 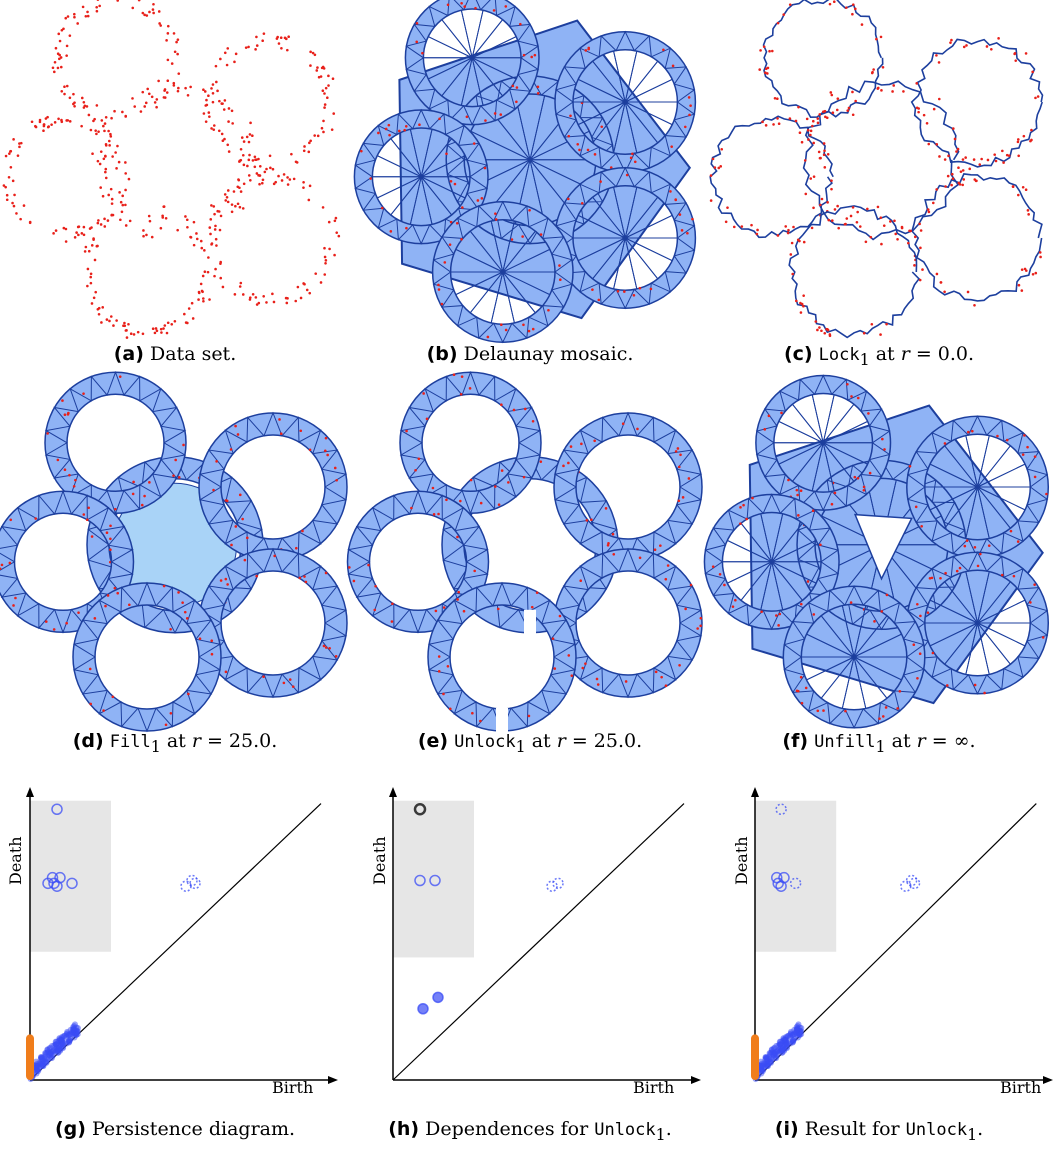 What do you see at coordinates (538, 942) in the screenshot?
I see `diagonal` at bounding box center [538, 942].